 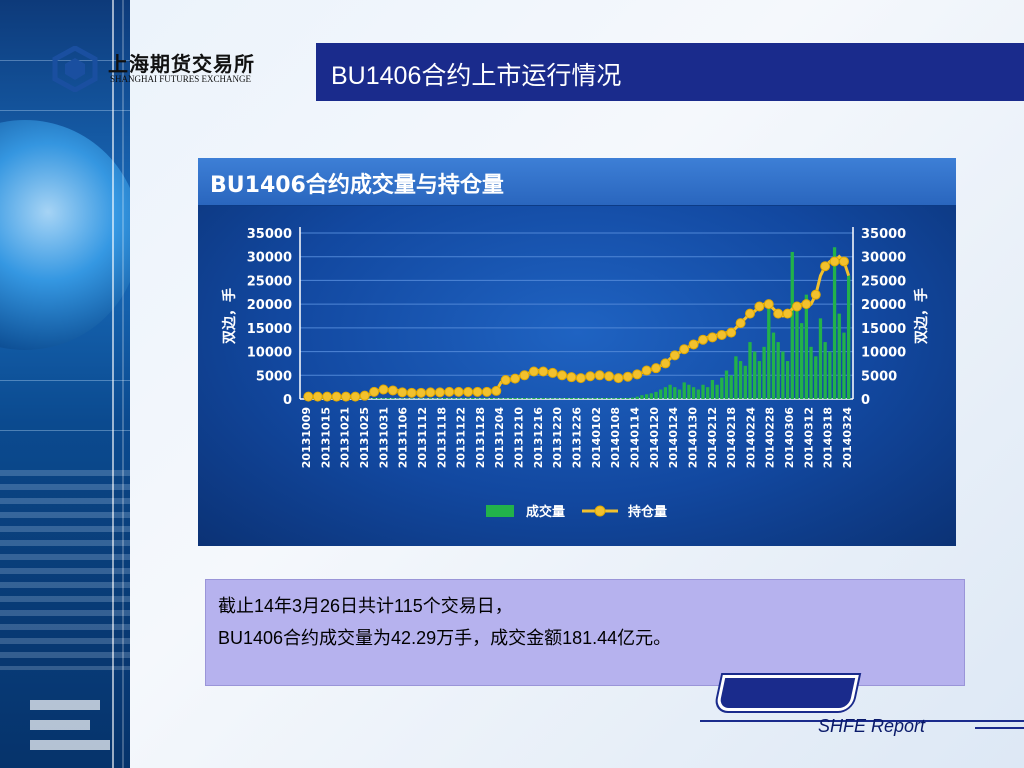 I want to click on x-tick-label: 20140120, so click(x=654, y=438).